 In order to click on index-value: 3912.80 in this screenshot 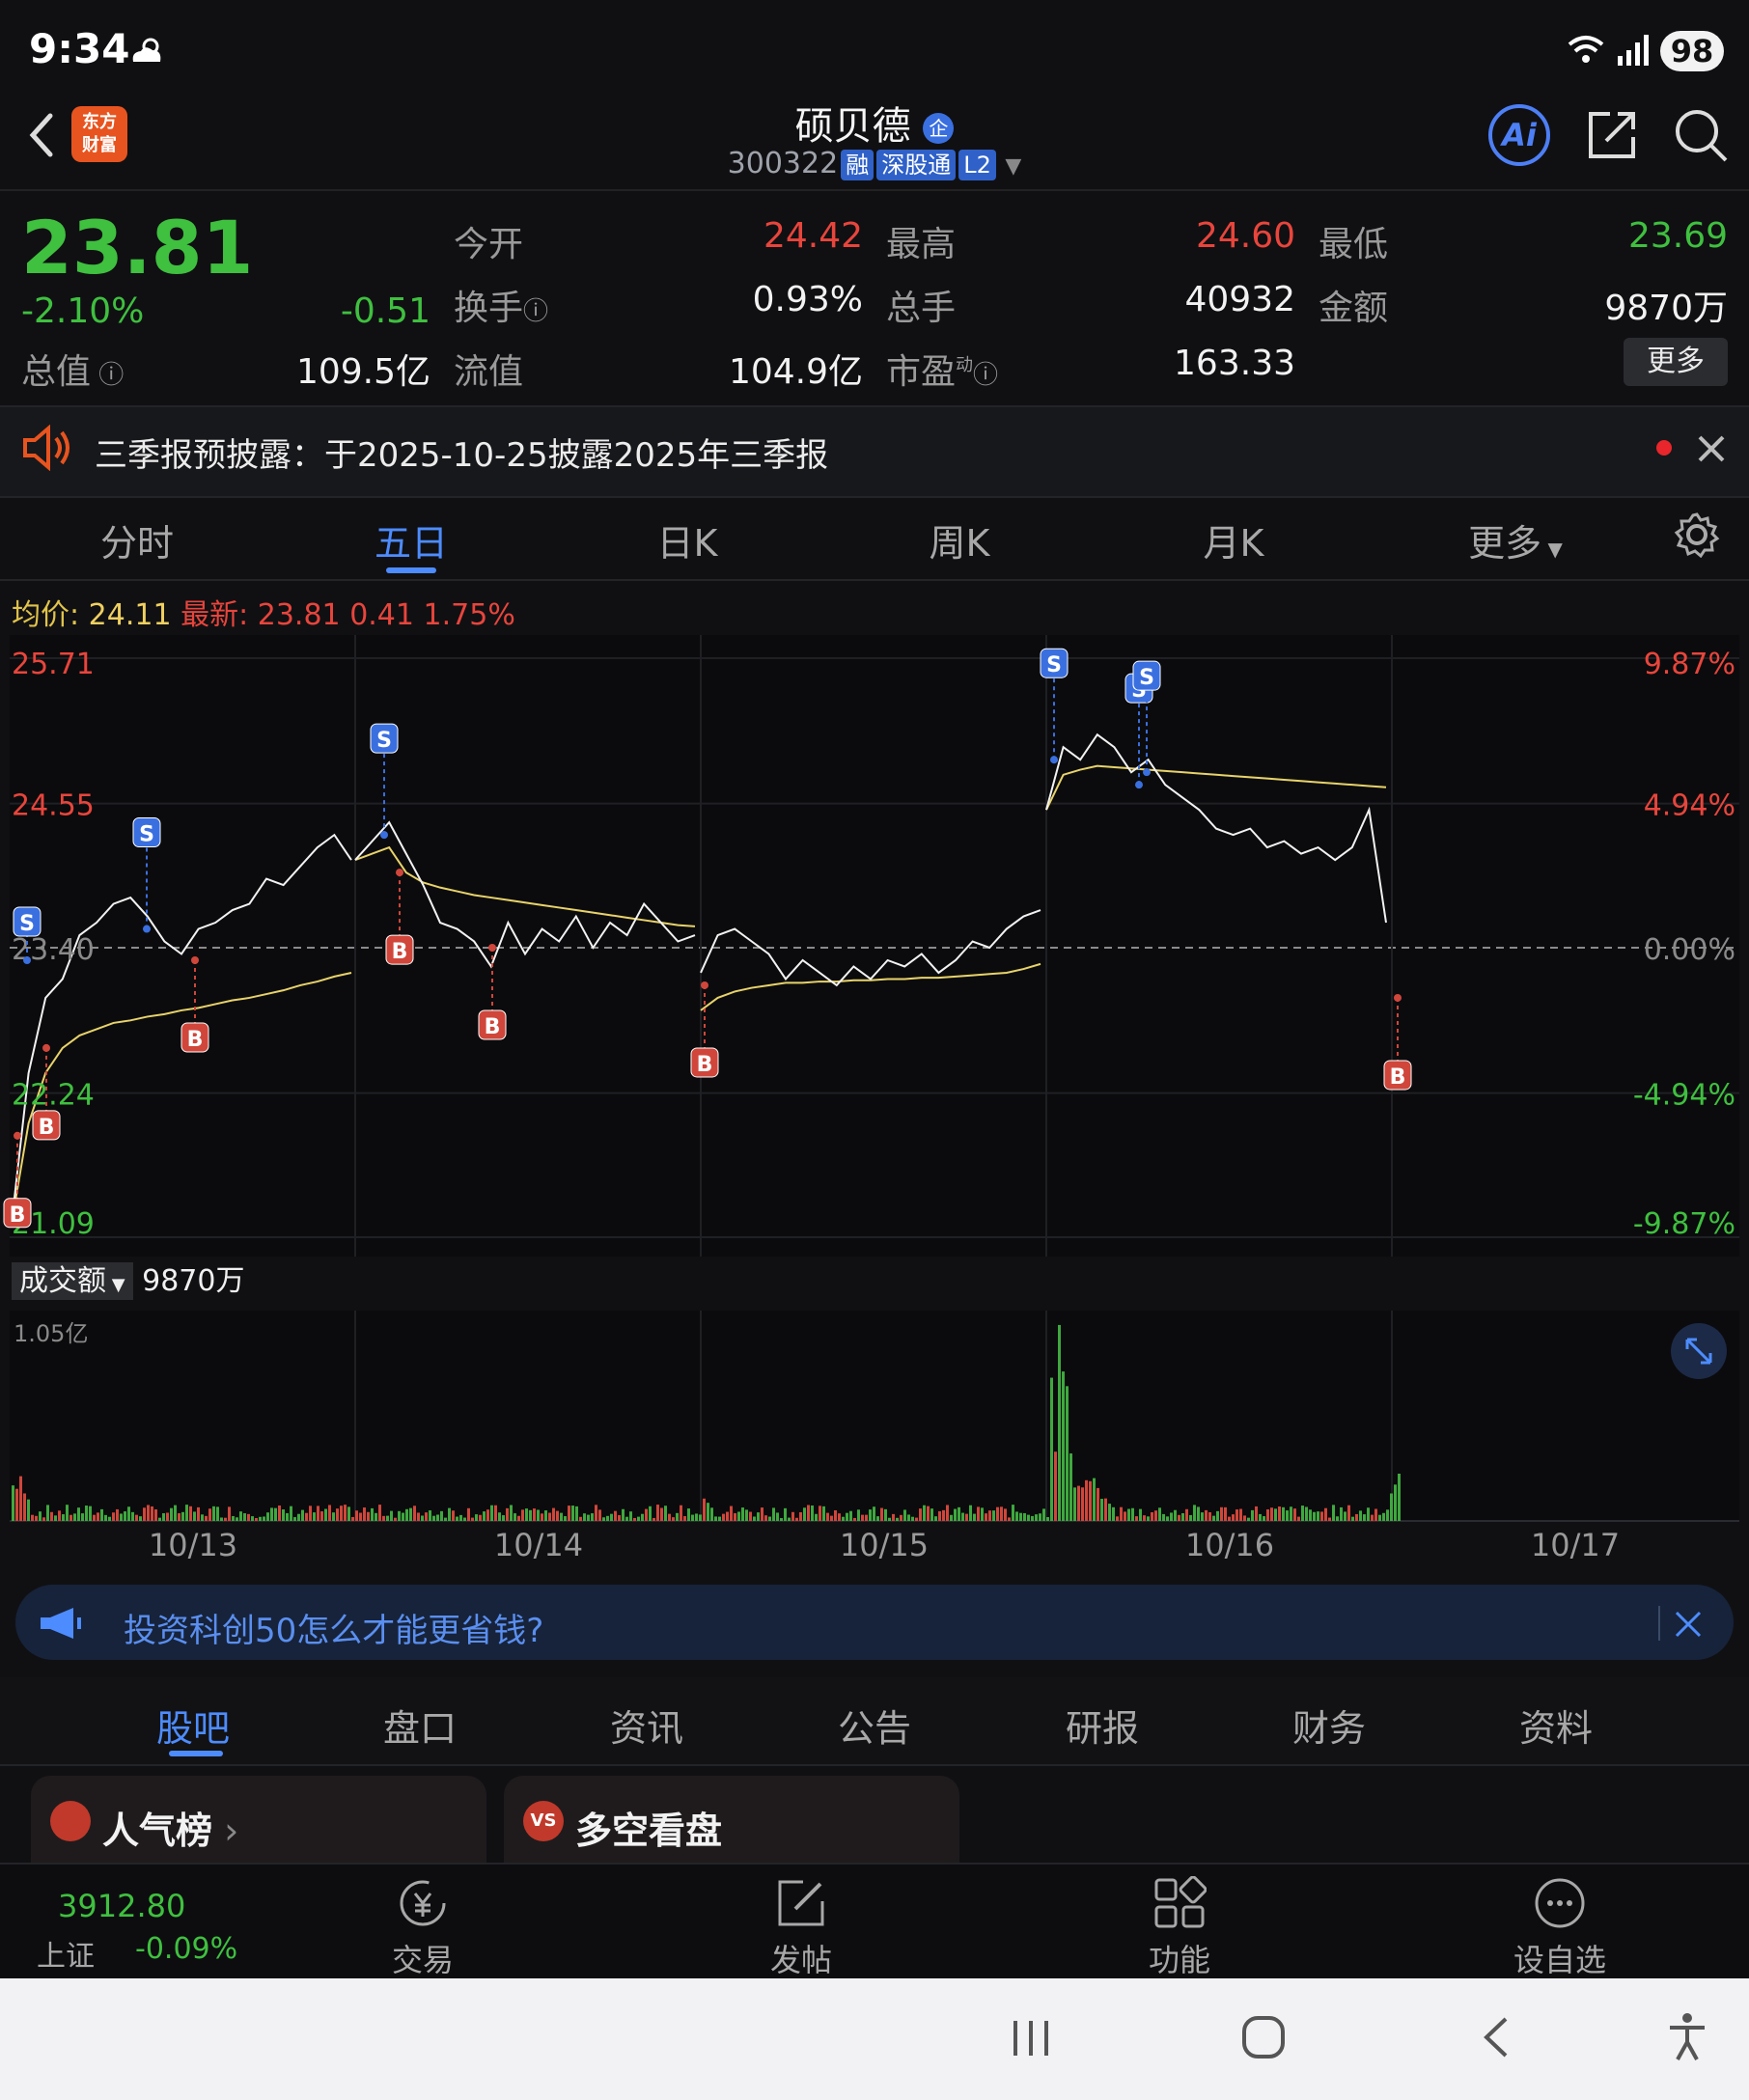, I will do `click(122, 1906)`.